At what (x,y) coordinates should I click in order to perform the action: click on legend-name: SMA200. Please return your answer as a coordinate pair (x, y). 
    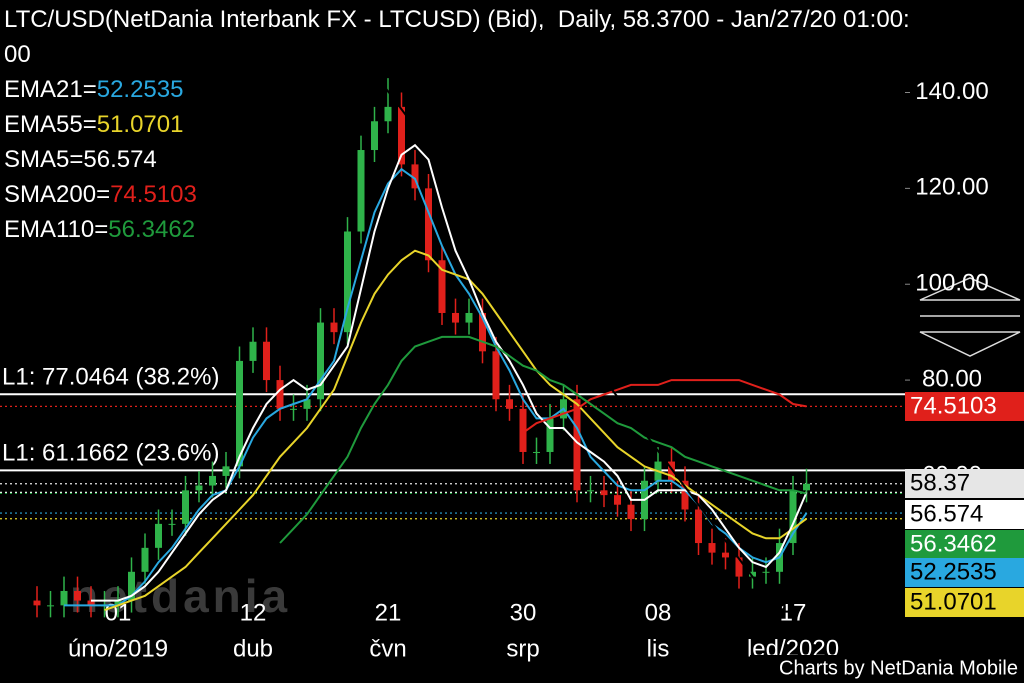
    Looking at the image, I should click on (50, 194).